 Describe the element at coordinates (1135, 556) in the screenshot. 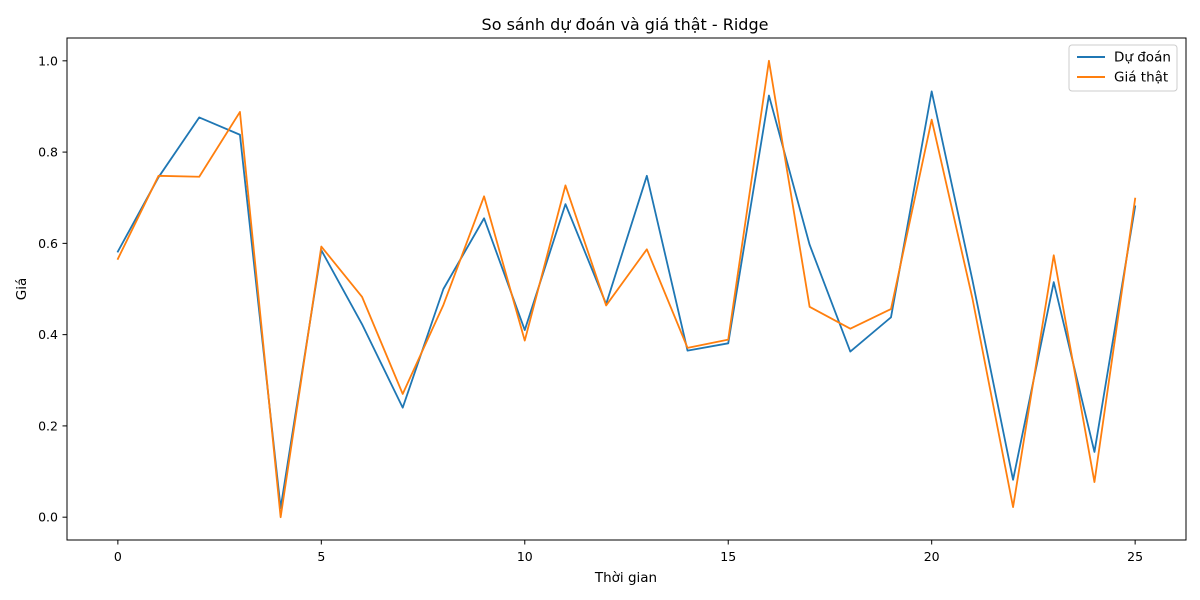

I see `x-tick-label: 25` at that location.